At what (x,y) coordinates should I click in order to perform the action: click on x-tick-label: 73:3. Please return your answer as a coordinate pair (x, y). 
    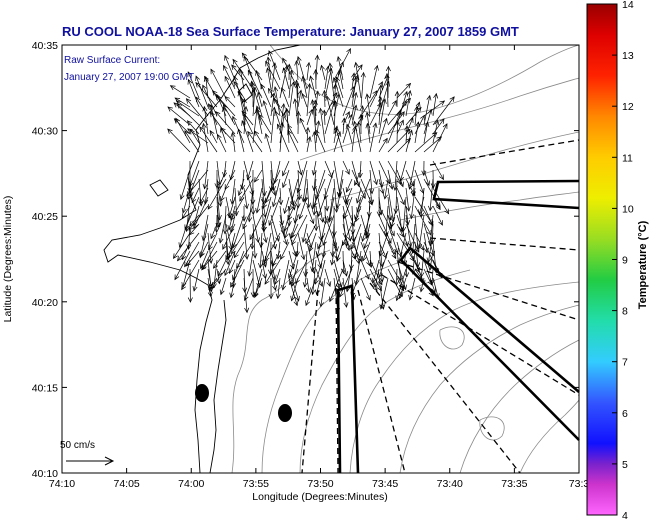
    Looking at the image, I should click on (579, 484).